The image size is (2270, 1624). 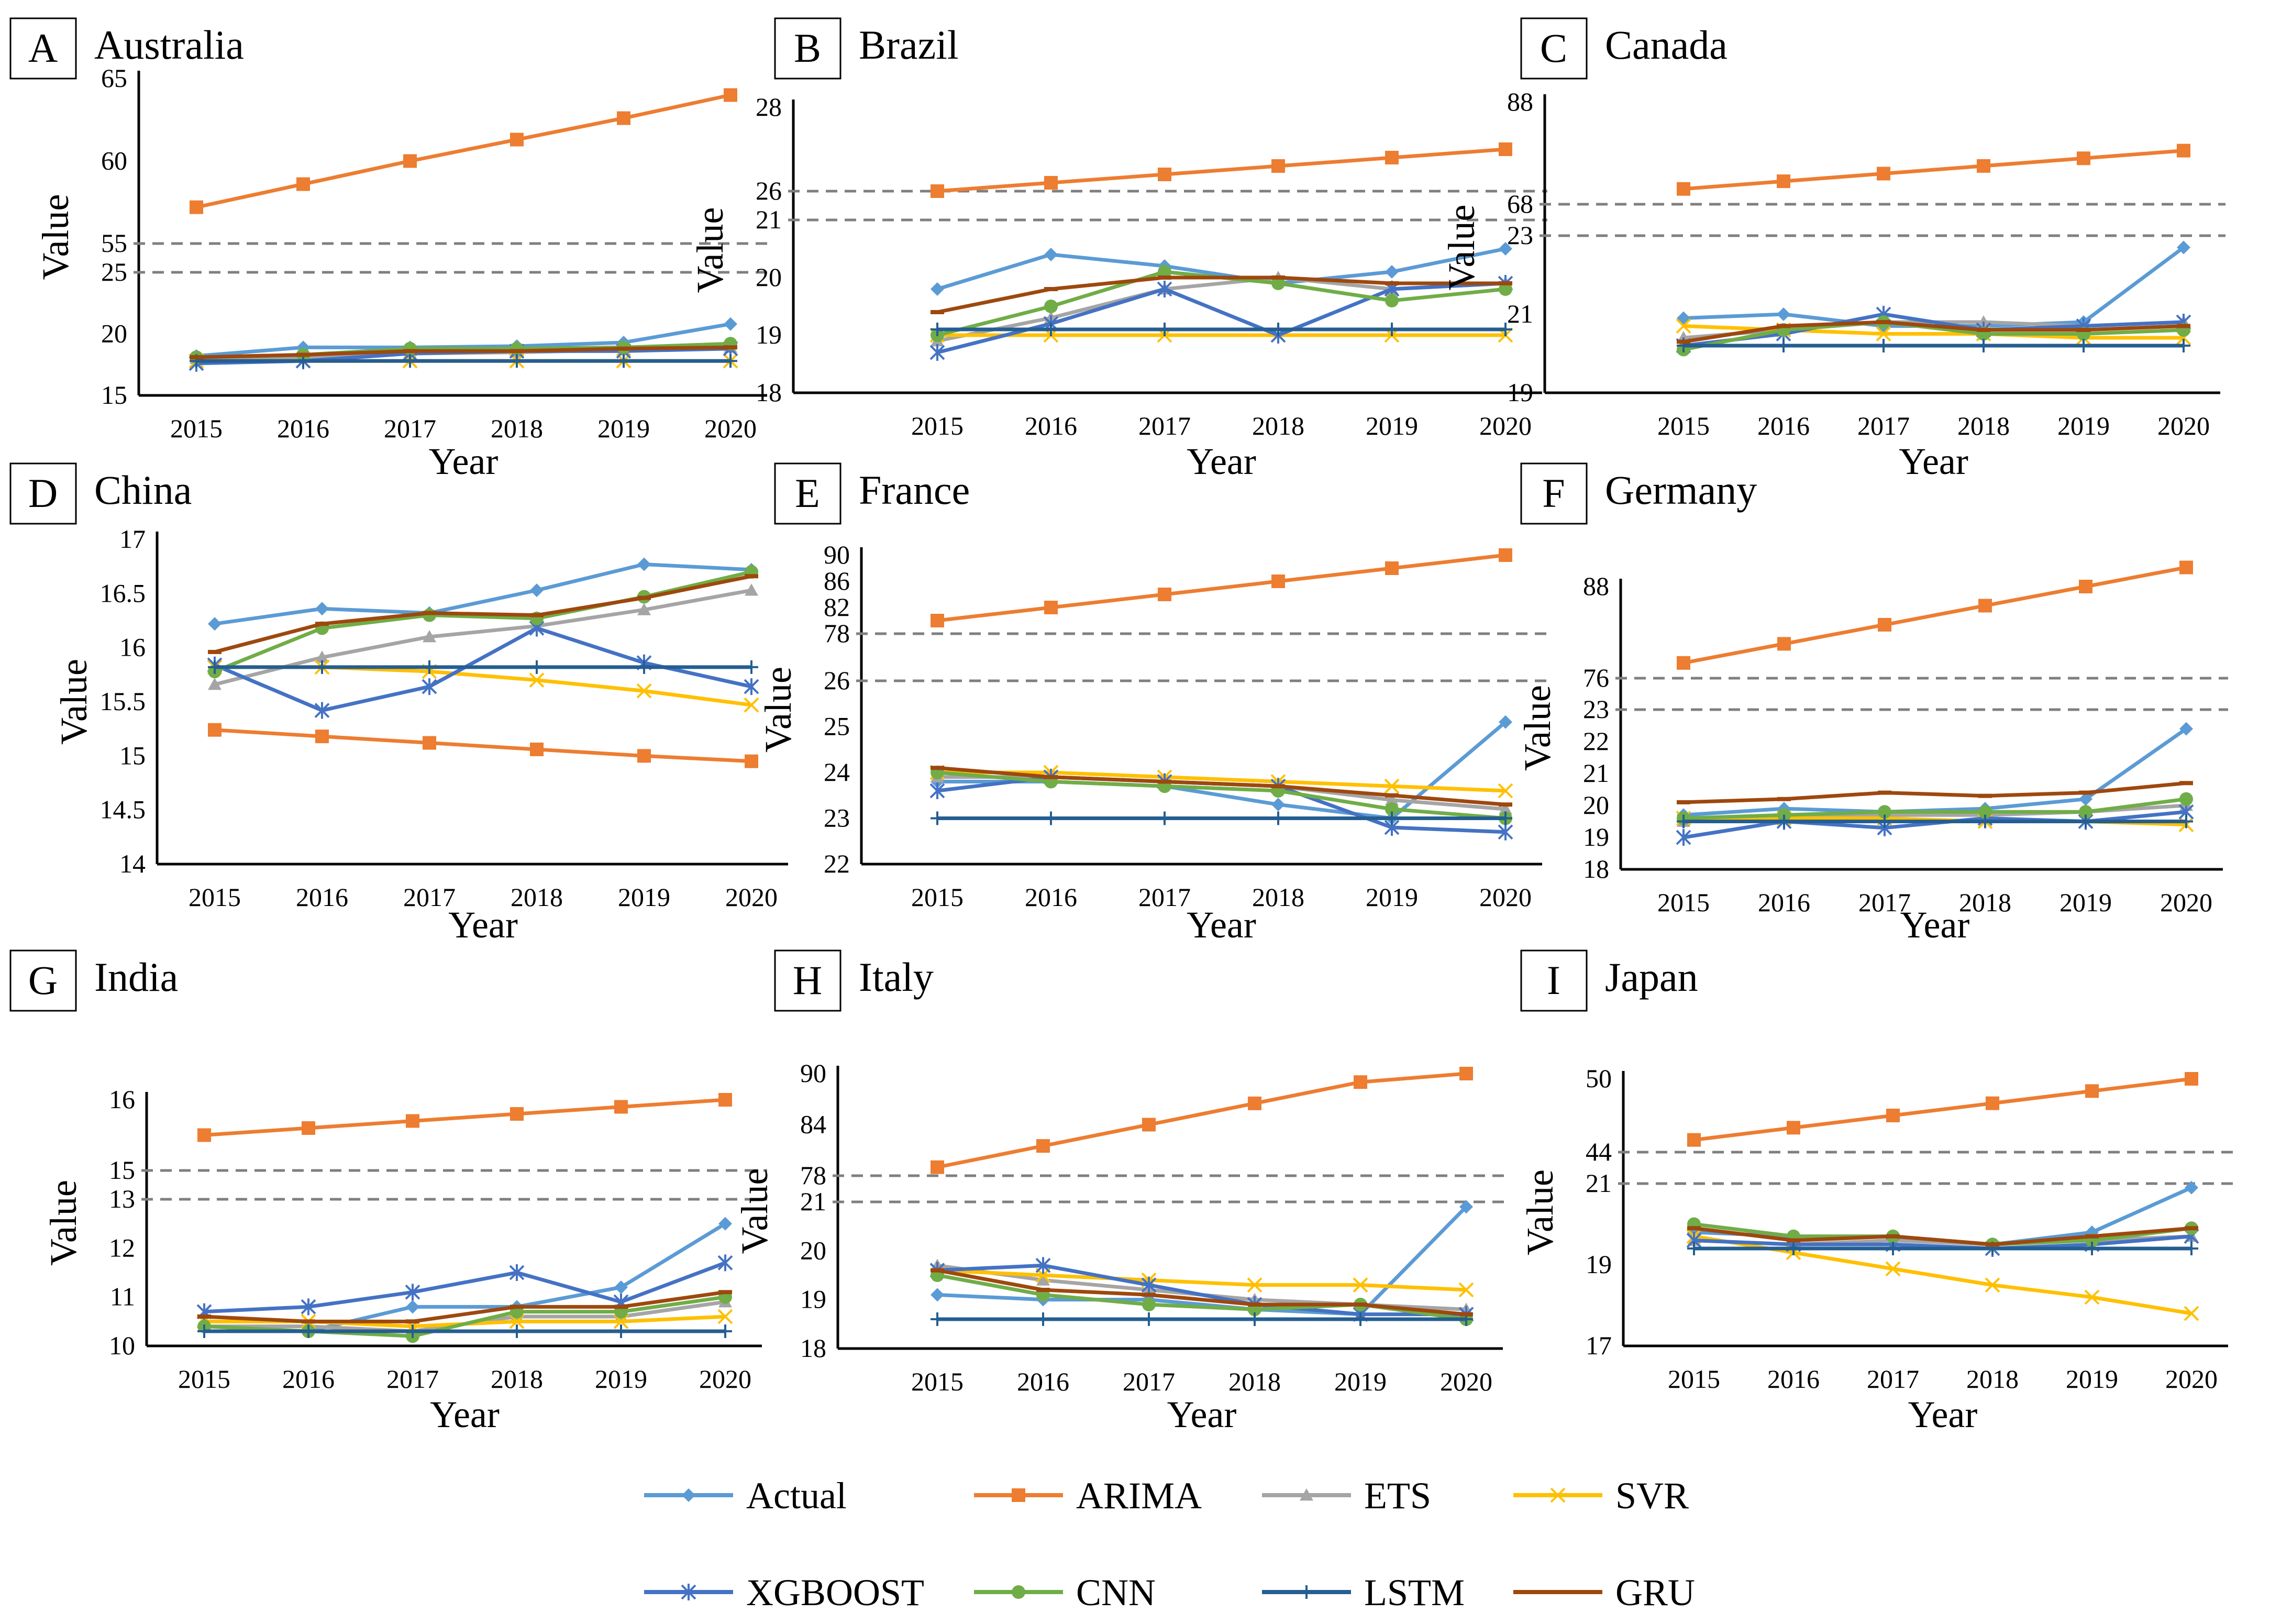 I want to click on panel-letter: D, so click(x=43, y=493).